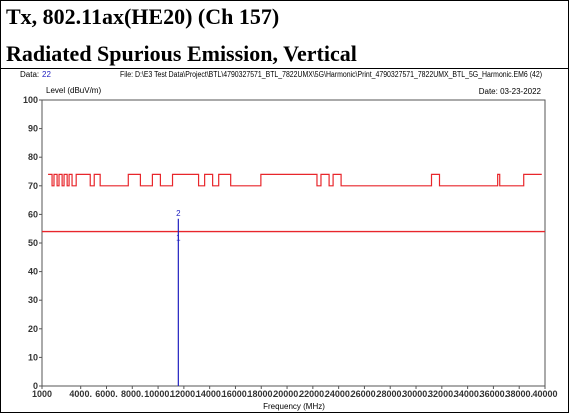 The image size is (581, 413). What do you see at coordinates (29, 74) in the screenshot?
I see `data-label: Data:` at bounding box center [29, 74].